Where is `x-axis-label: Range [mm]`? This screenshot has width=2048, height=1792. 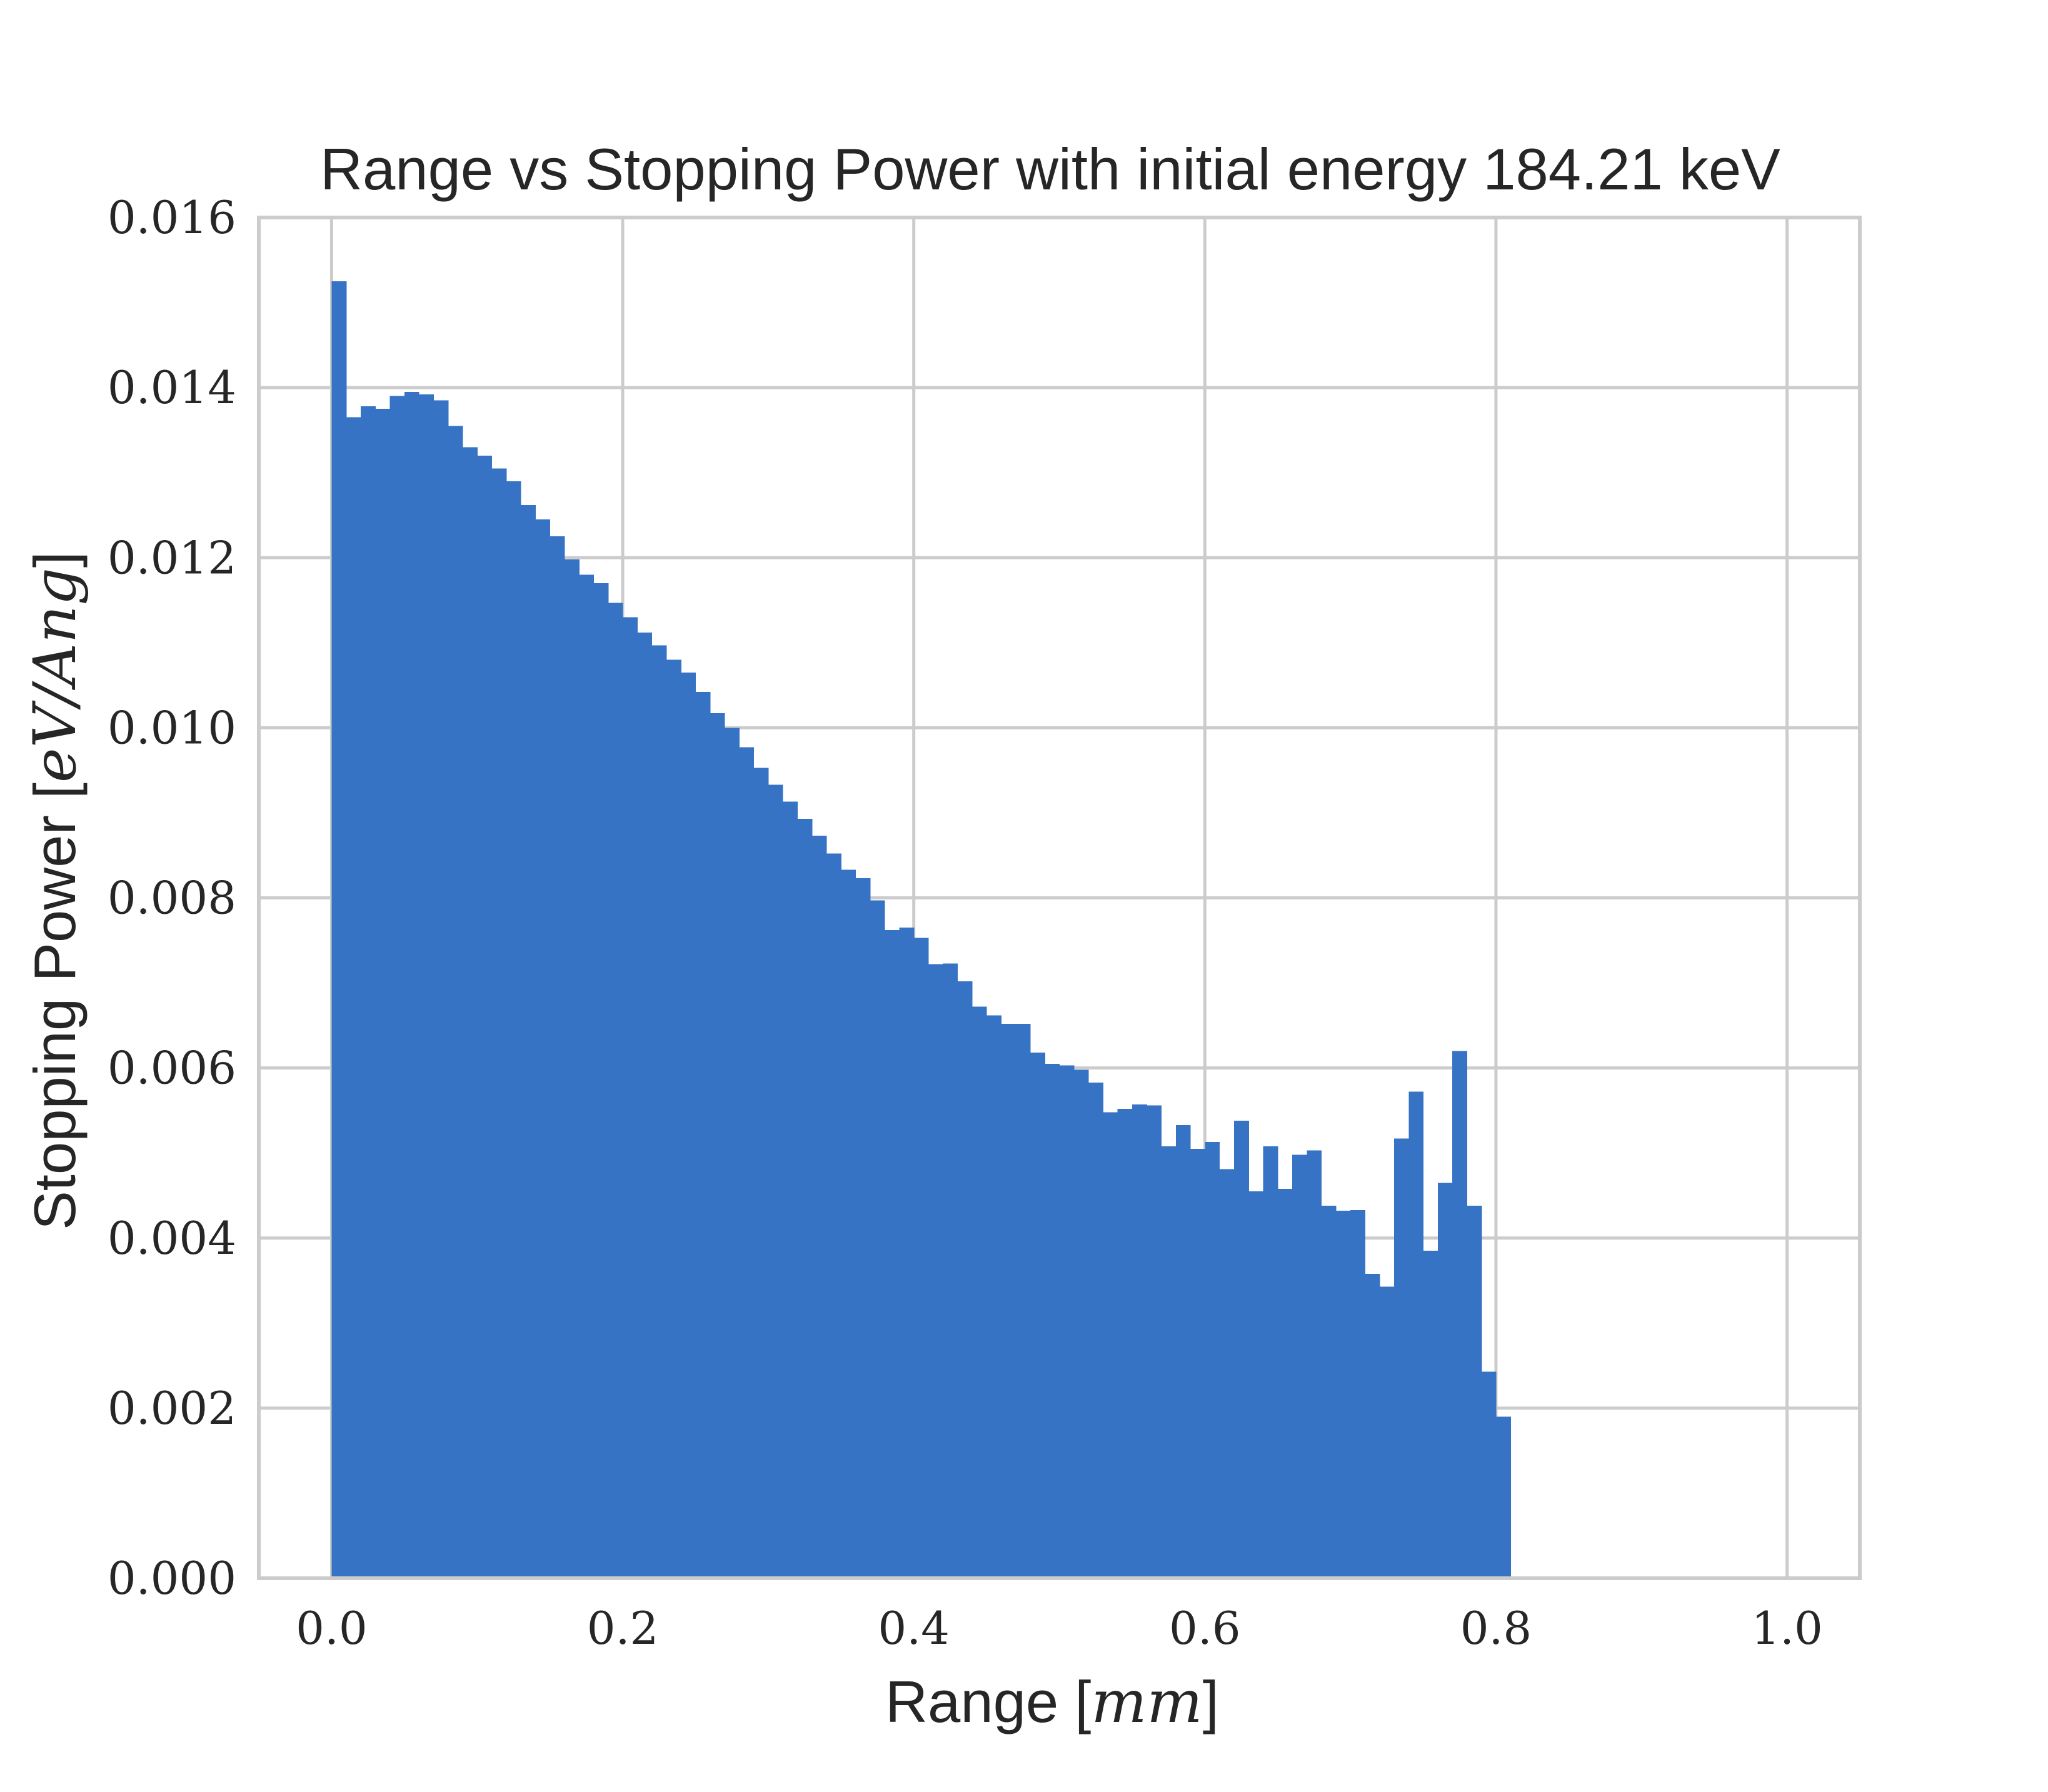
x-axis-label: Range [mm] is located at coordinates (1052, 1702).